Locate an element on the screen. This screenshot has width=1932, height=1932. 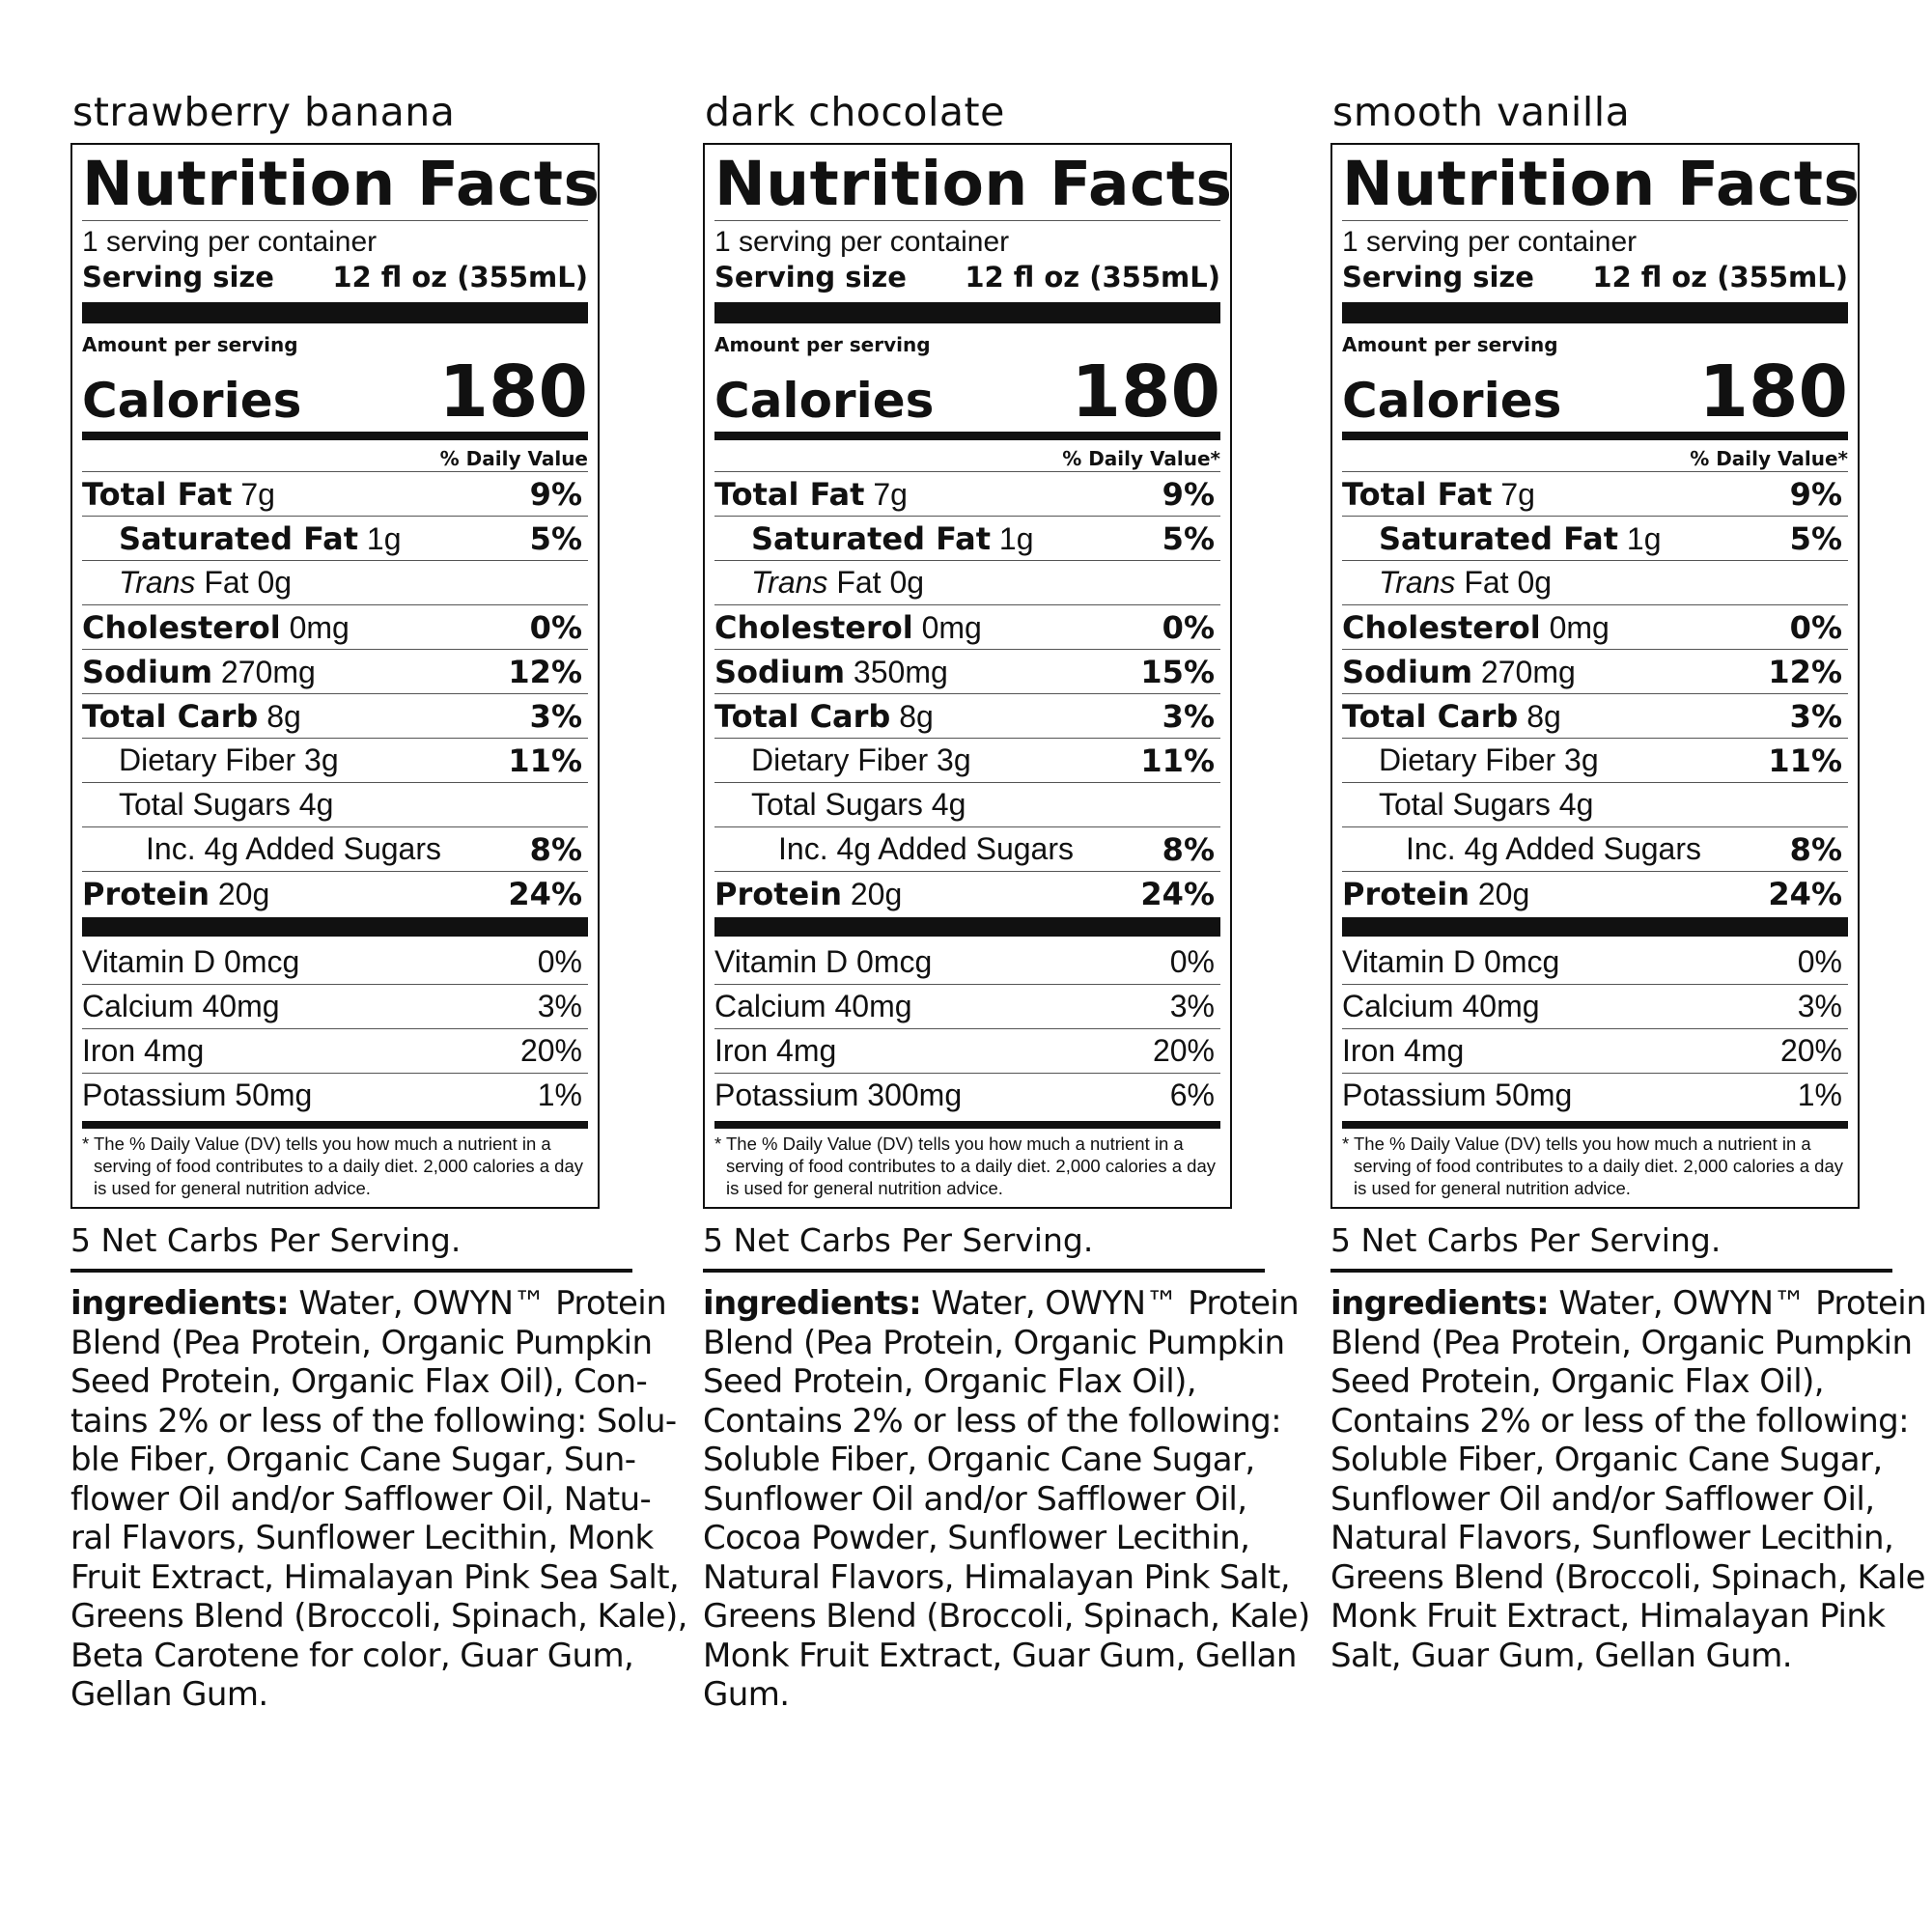
nutrient-amount: 8g is located at coordinates (912, 716).